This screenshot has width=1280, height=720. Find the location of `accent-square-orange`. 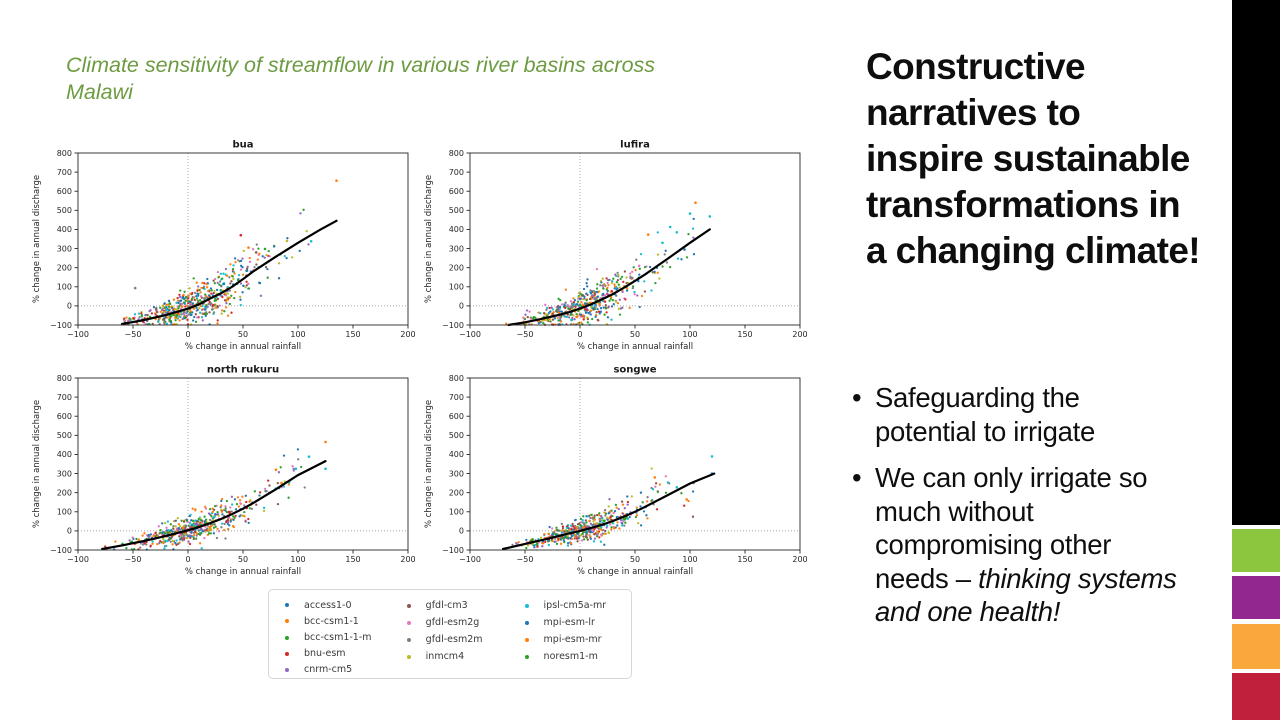

accent-square-orange is located at coordinates (1256, 646).